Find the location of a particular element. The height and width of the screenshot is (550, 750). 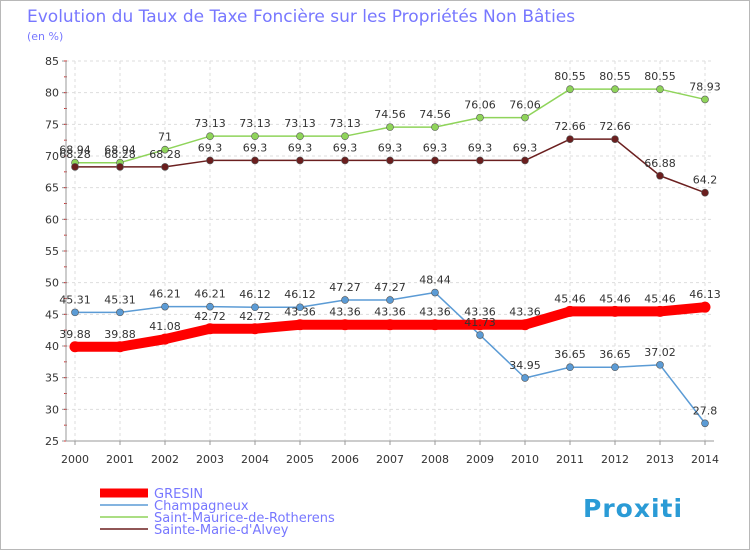

y-tick-label: 45 is located at coordinates (52, 314).